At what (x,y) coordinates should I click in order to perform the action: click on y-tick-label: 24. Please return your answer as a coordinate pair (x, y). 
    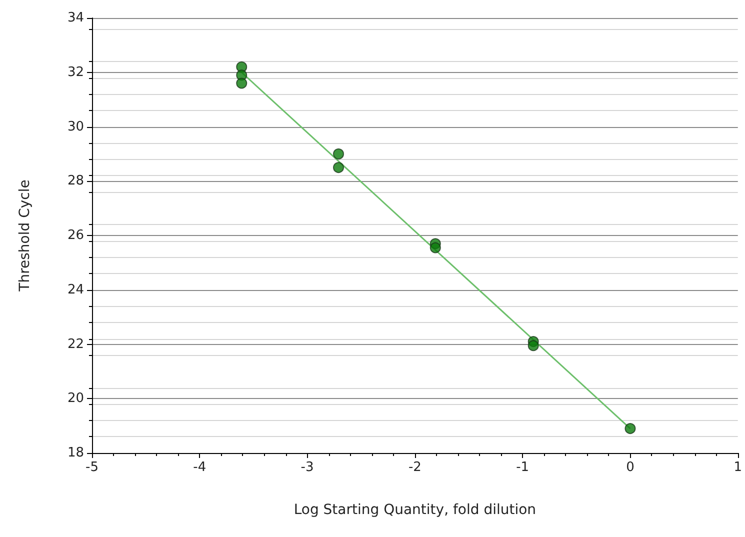
    Looking at the image, I should click on (75, 290).